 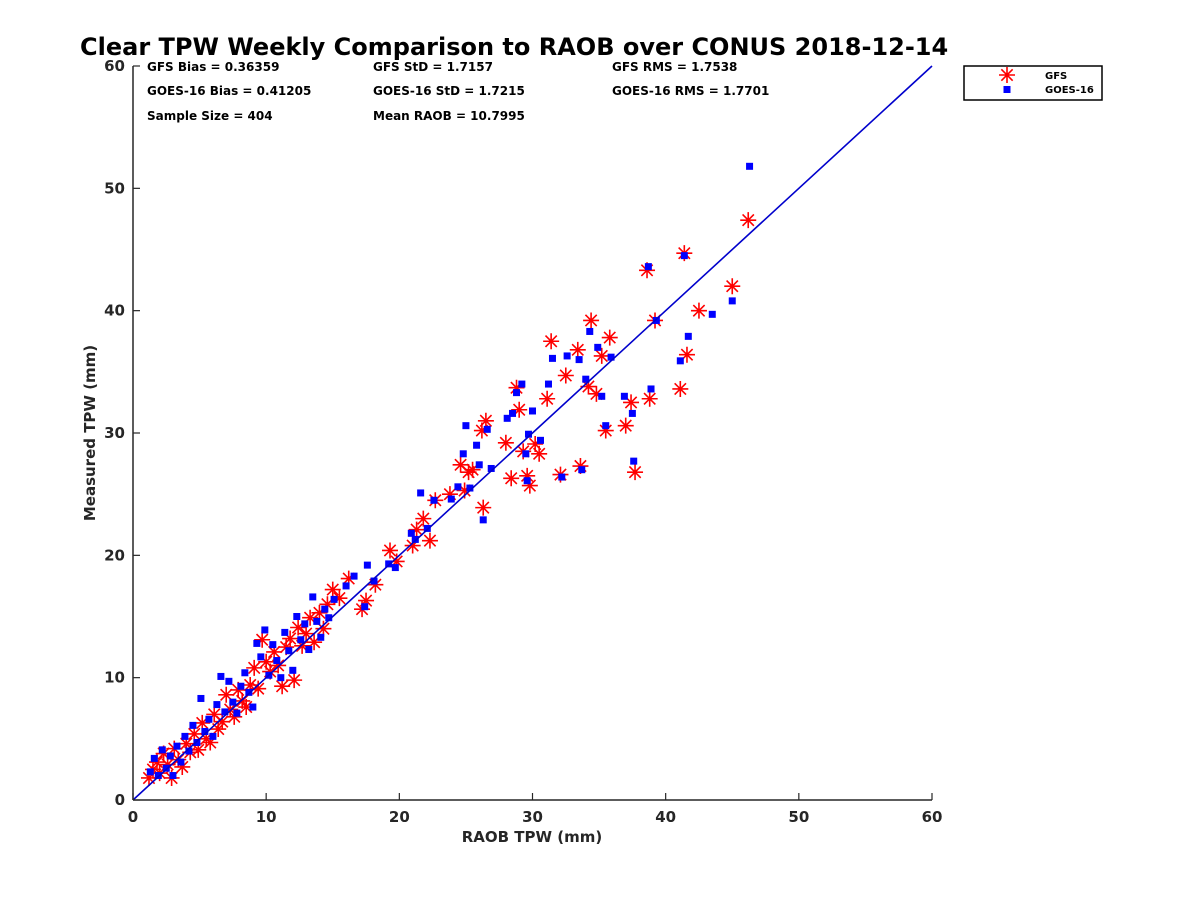 What do you see at coordinates (1007, 75) in the screenshot?
I see `legend-gfs-asterisk-icon` at bounding box center [1007, 75].